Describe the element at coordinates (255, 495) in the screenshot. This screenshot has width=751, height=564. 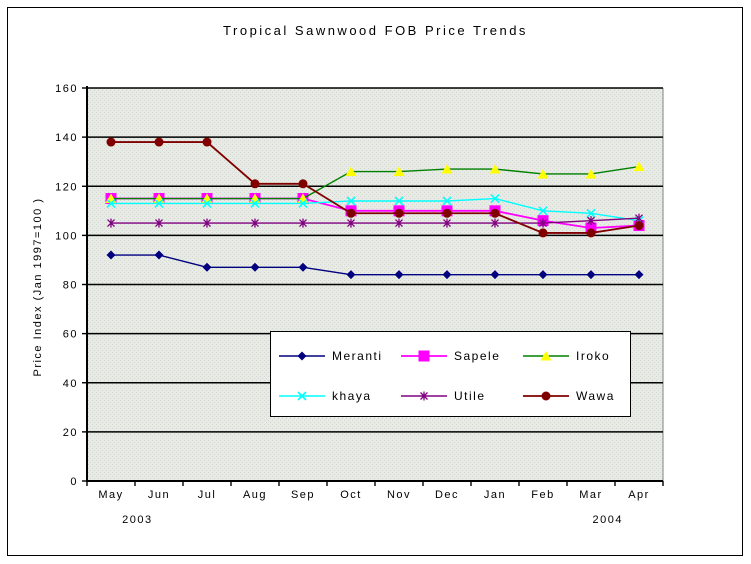
I see `x-tick-label-aug: Aug` at that location.